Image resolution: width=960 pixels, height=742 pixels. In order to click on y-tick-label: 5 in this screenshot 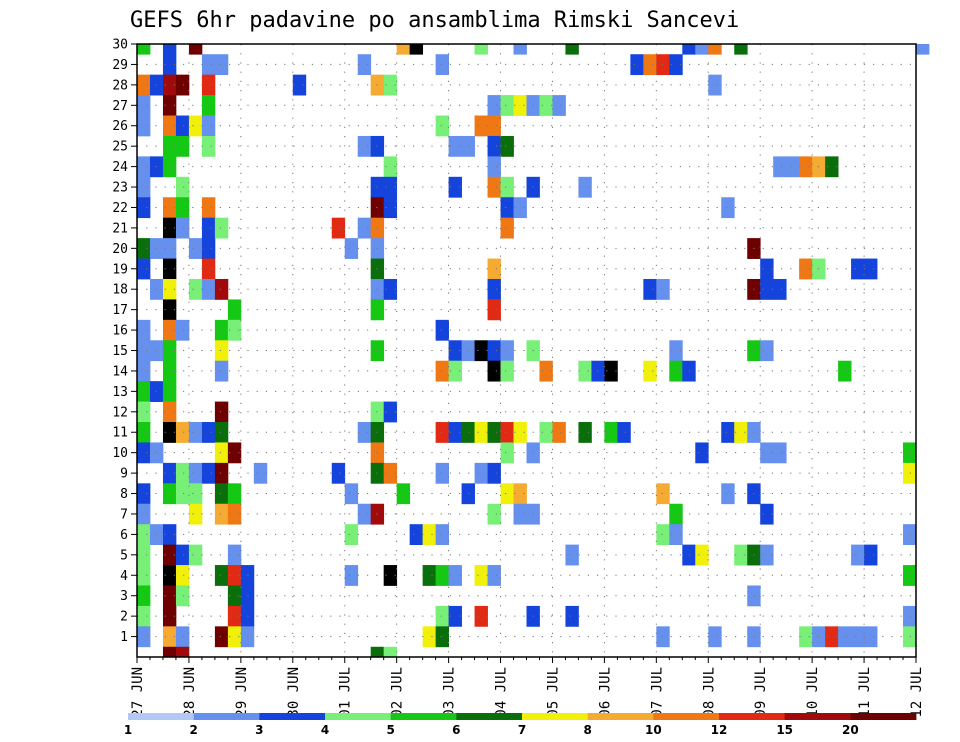, I will do `click(124, 555)`.